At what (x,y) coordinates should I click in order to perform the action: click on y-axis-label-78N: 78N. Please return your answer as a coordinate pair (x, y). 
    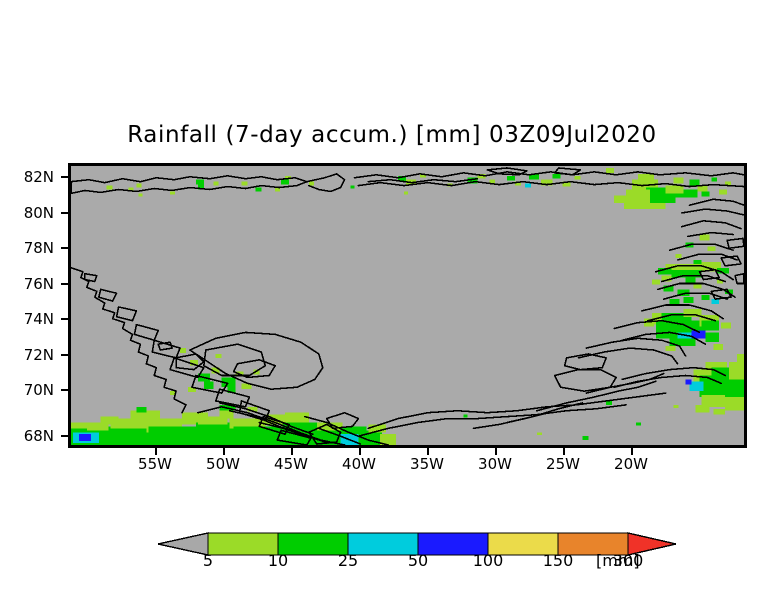
    Looking at the image, I should click on (38, 248).